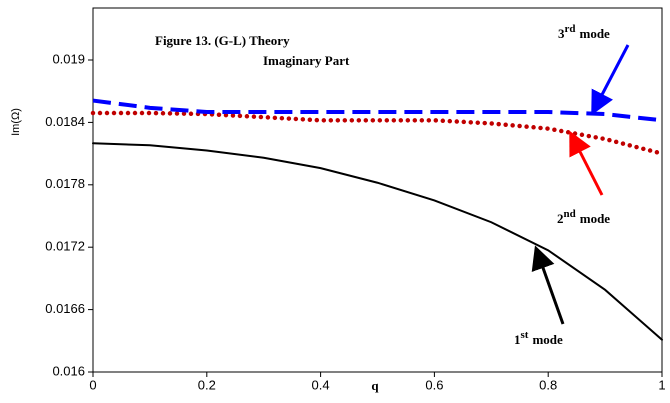 Image resolution: width=670 pixels, height=403 pixels. I want to click on chart-subtitle: Imaginary Part, so click(306, 60).